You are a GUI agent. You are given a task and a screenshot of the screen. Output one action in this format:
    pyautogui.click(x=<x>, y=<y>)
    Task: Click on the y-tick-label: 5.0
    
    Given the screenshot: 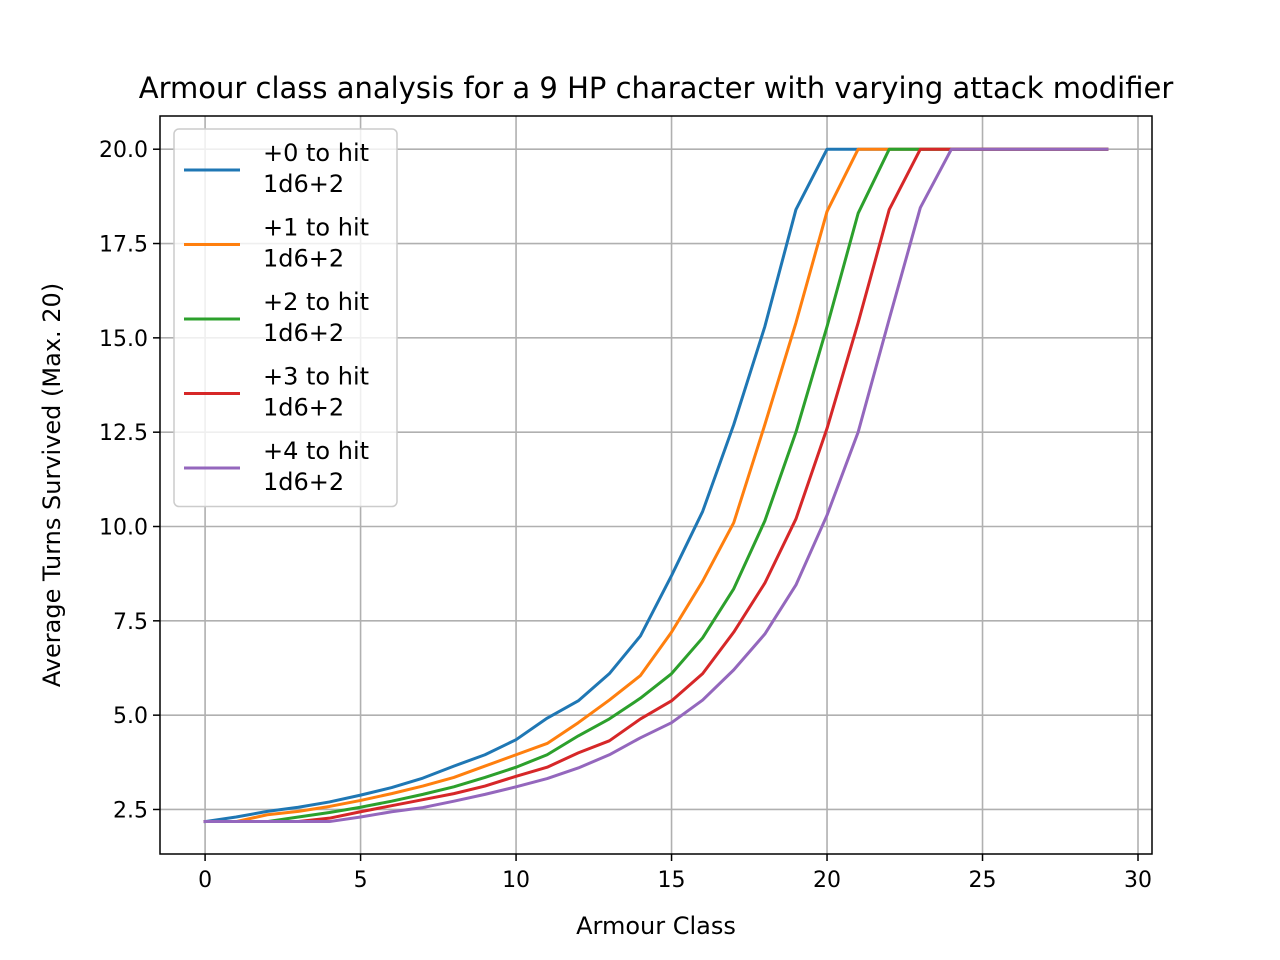 What is the action you would take?
    pyautogui.click(x=130, y=716)
    